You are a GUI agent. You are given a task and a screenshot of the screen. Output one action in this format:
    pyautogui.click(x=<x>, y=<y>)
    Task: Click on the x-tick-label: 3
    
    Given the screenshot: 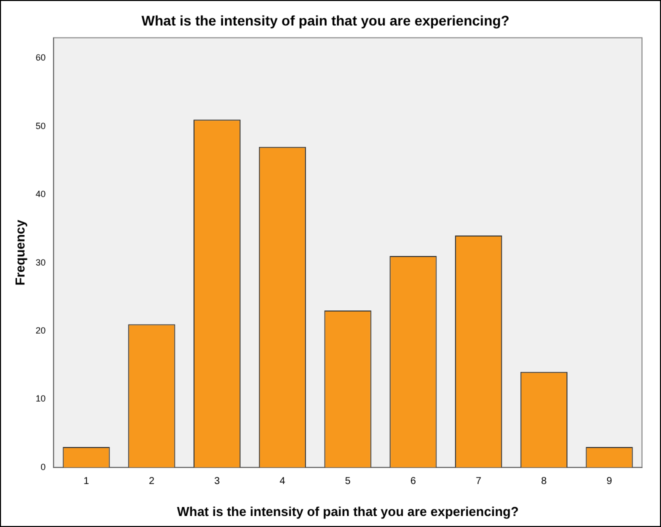 What is the action you would take?
    pyautogui.click(x=217, y=482)
    